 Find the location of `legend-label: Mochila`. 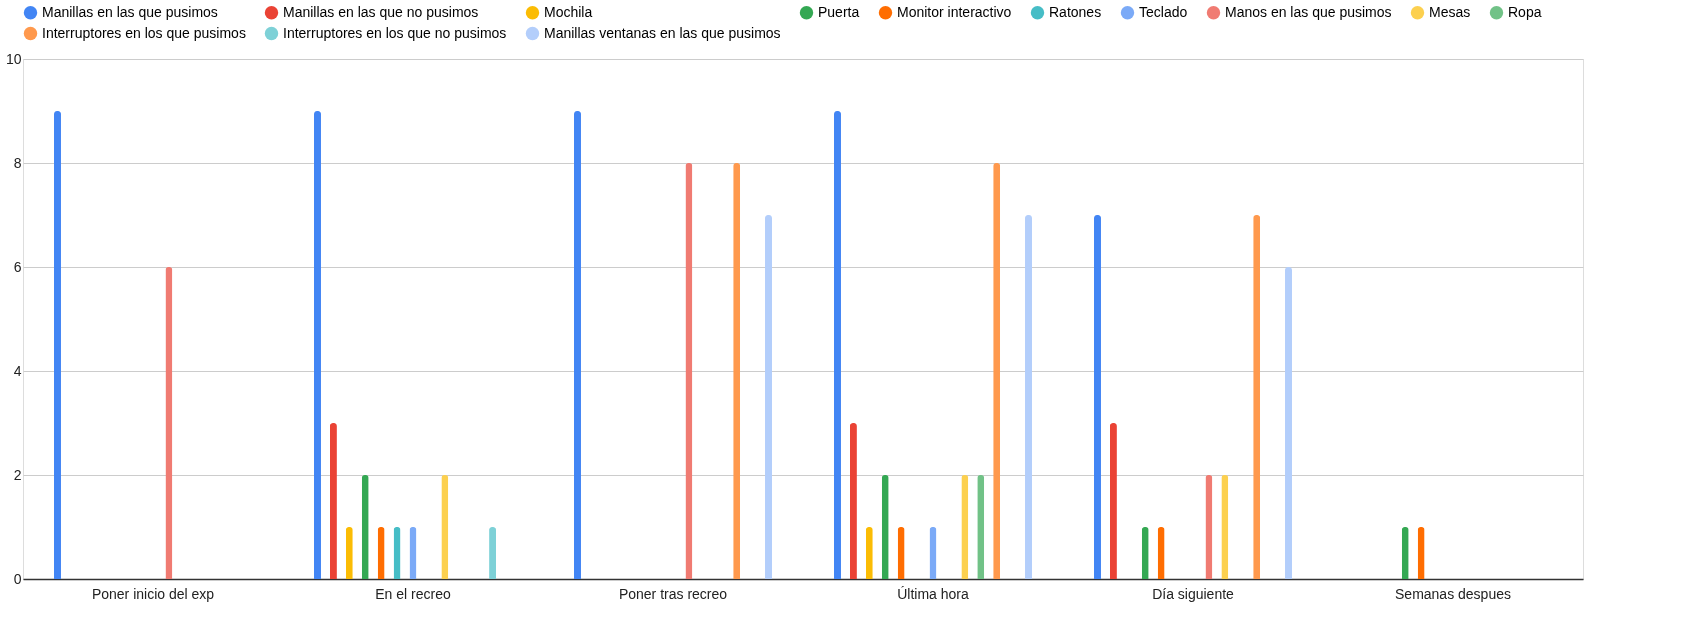

legend-label: Mochila is located at coordinates (568, 11).